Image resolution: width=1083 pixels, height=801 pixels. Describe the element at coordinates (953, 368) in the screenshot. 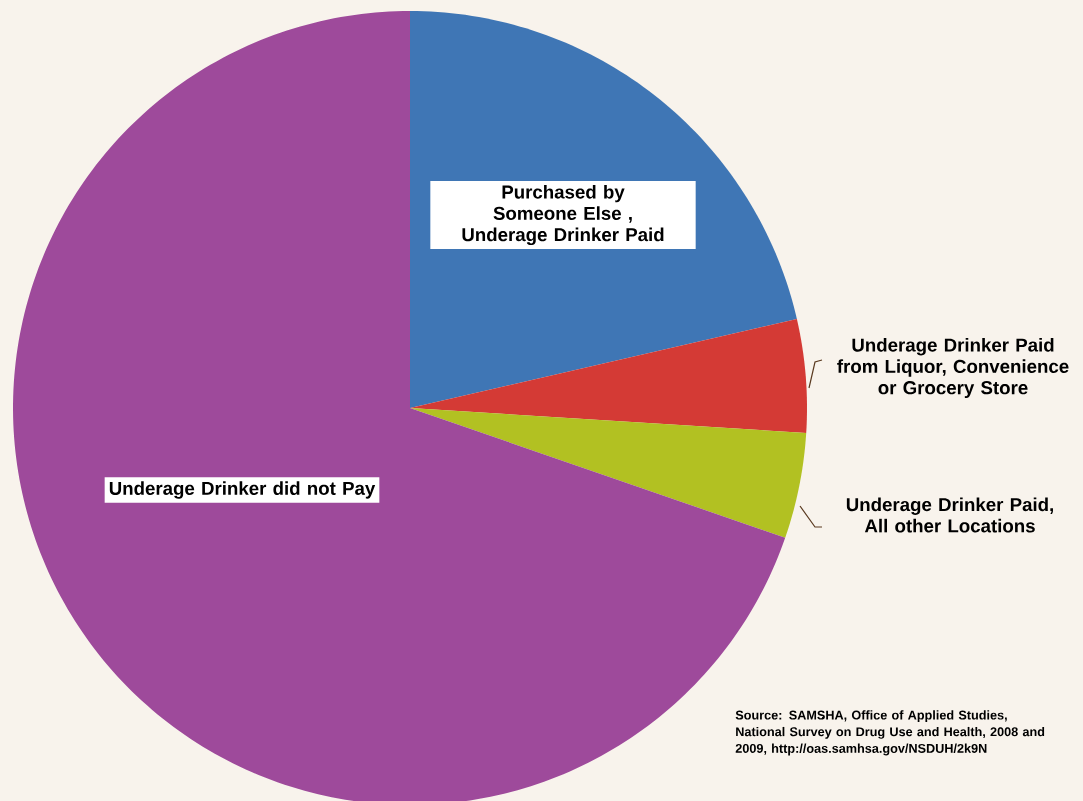

I see `slice-label: Underage Drinker Paid from Liquor, Convenience or Grocery Store` at that location.